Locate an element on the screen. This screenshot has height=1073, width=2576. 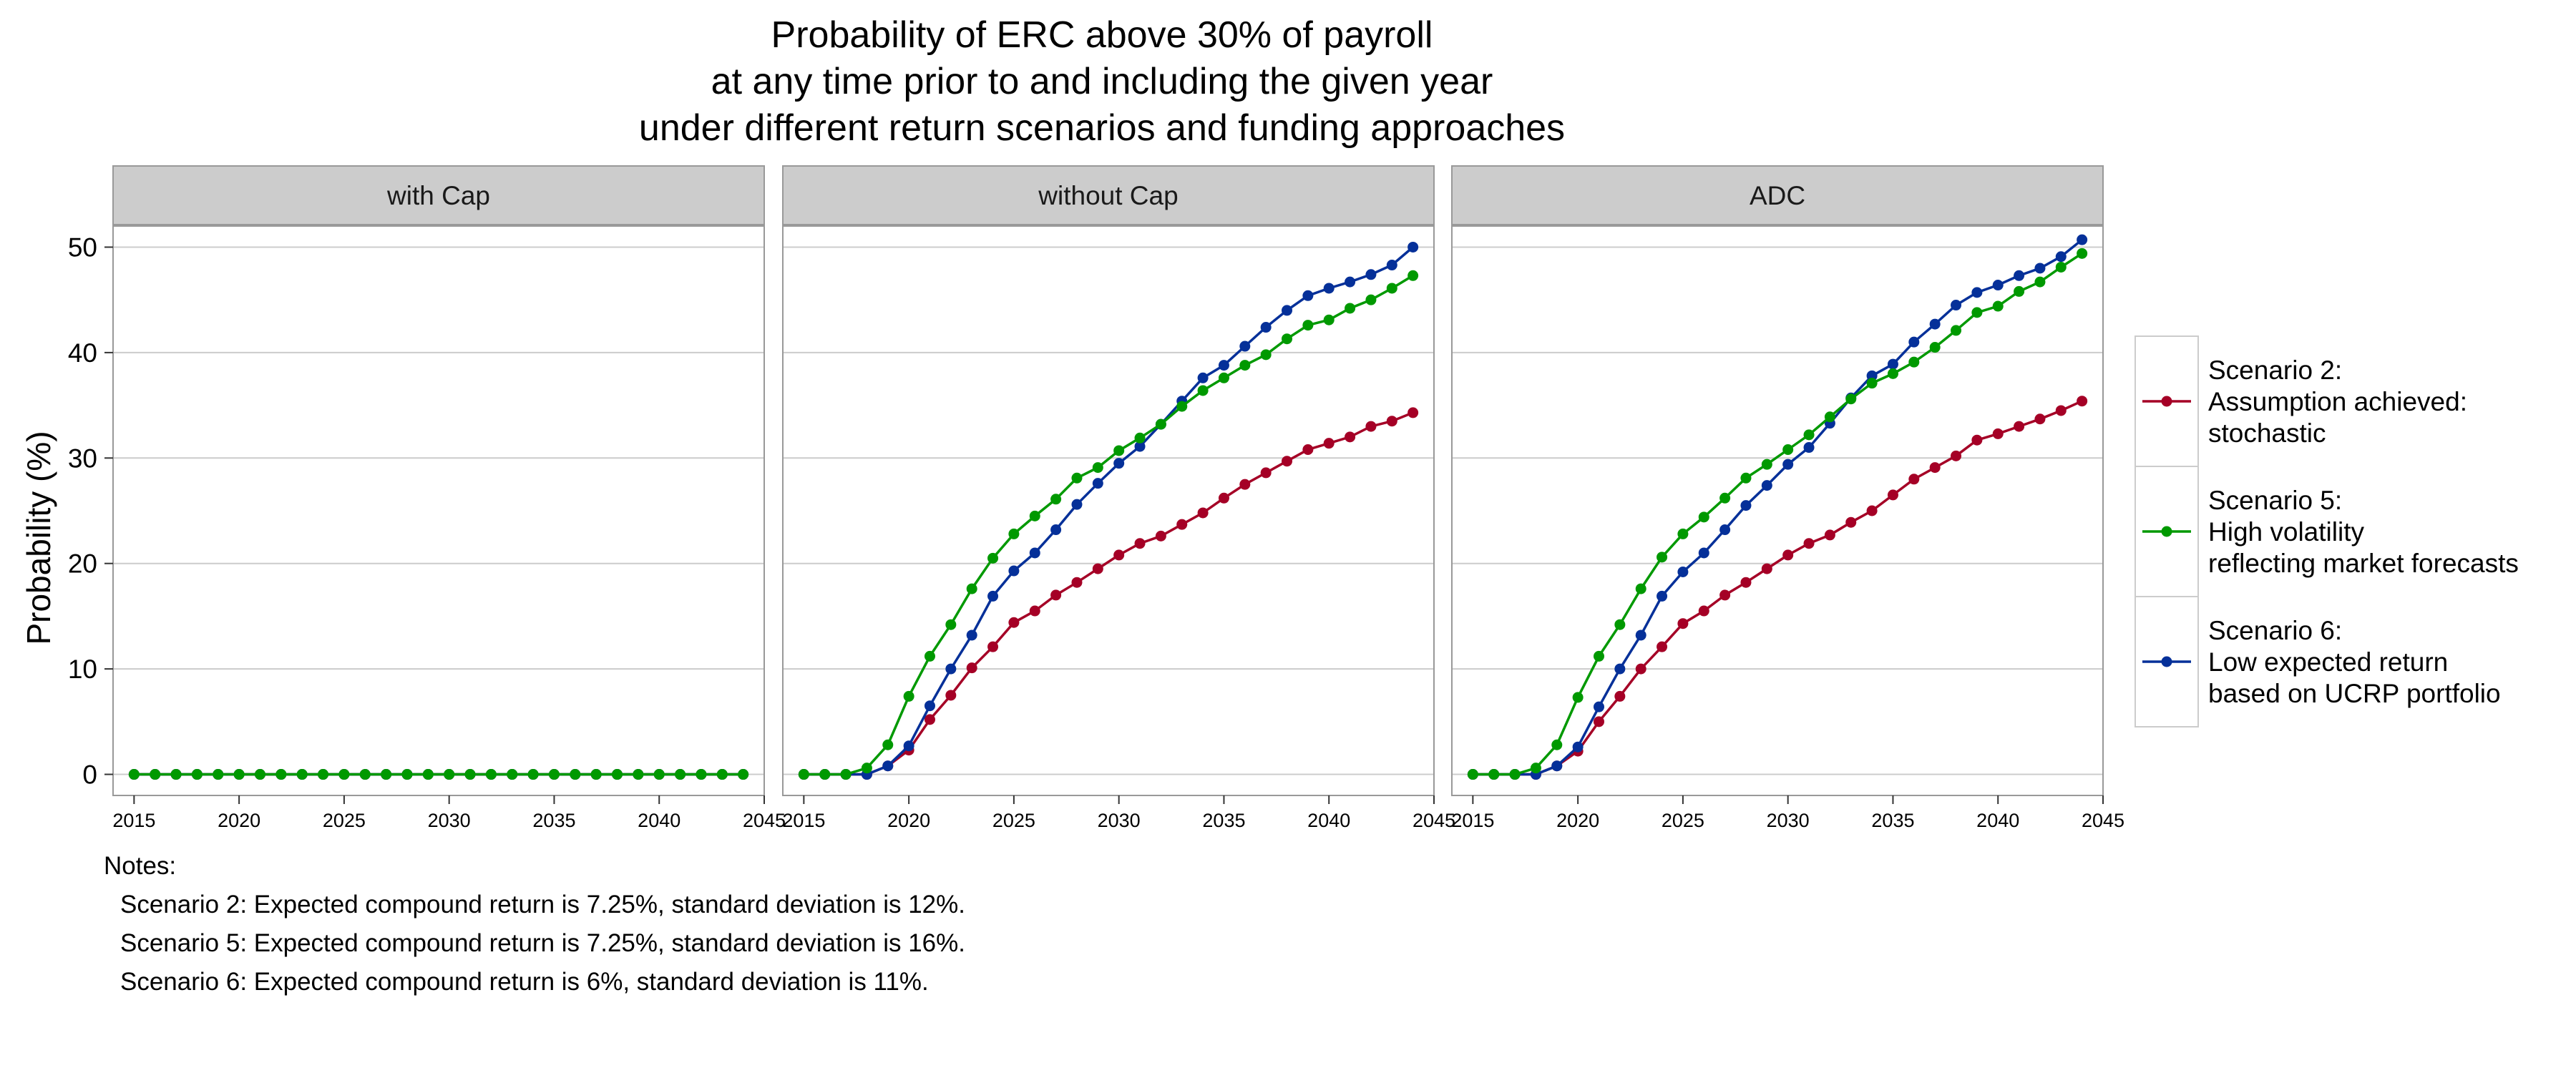
strip-label-without-cap: without Cap is located at coordinates (1108, 195).